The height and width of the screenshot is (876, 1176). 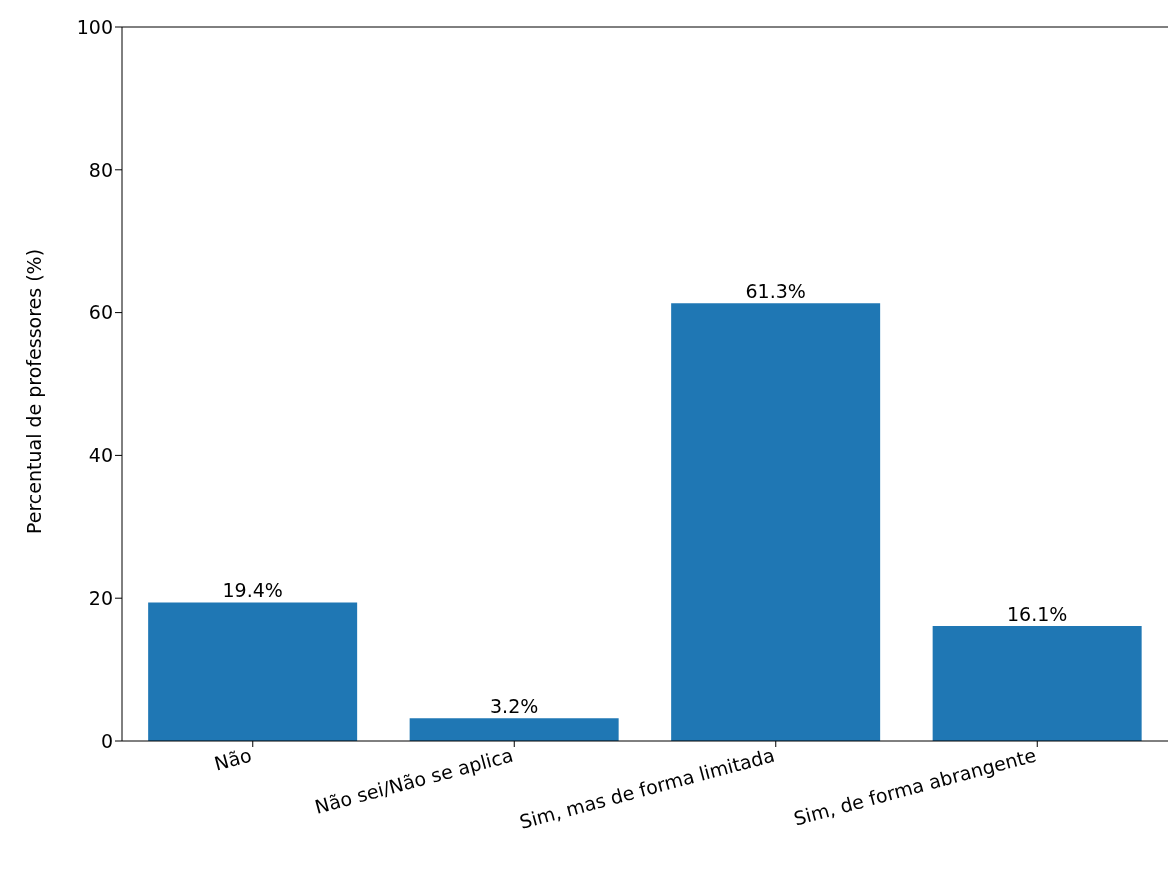 I want to click on data-label: 61.3%, so click(x=775, y=291).